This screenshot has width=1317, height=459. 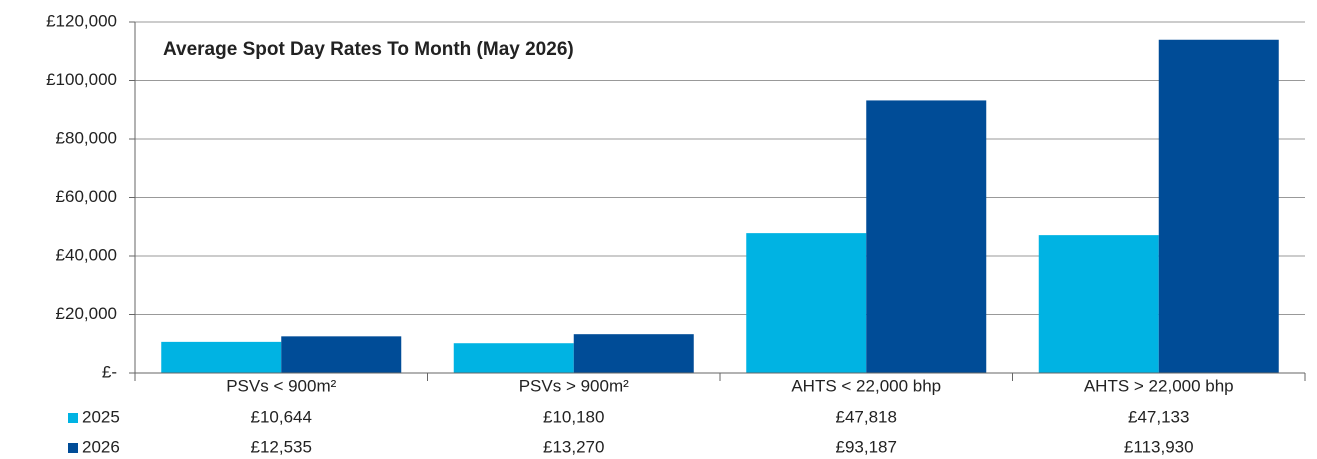 I want to click on y-tick-label: £60,000, so click(x=86, y=196).